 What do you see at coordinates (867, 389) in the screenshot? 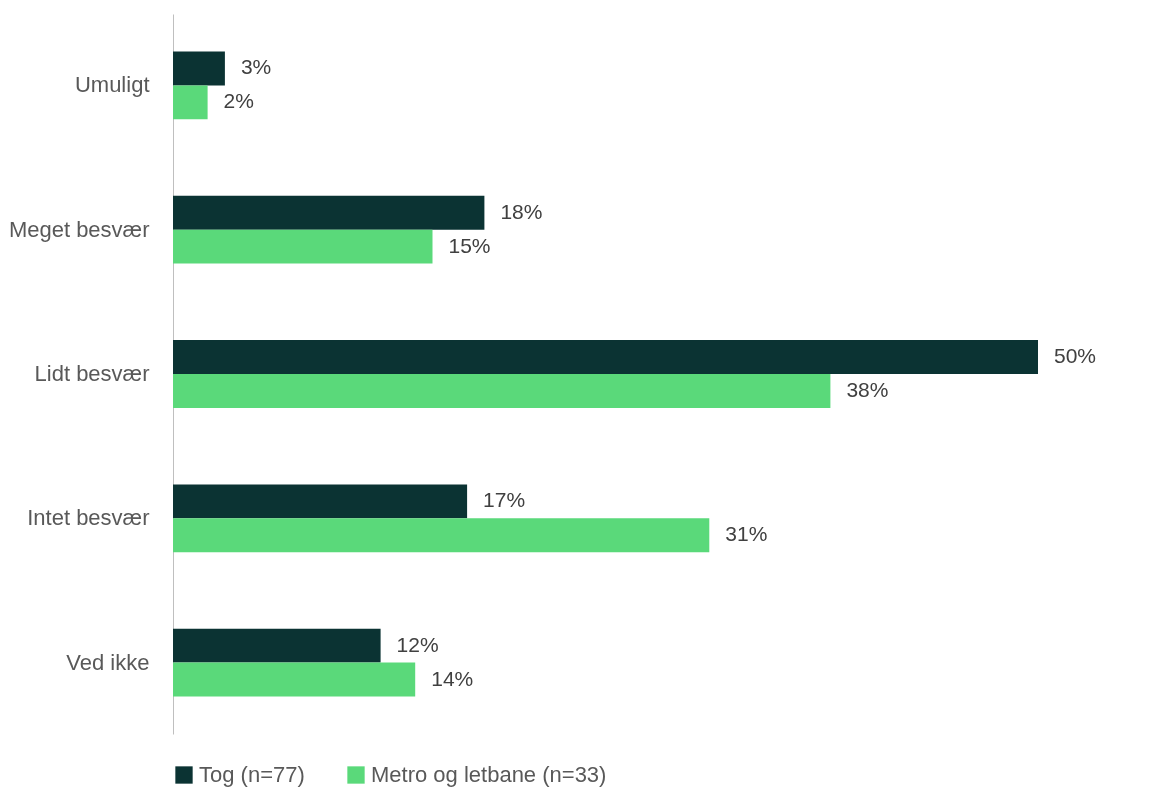
I see `data-label: 38%` at bounding box center [867, 389].